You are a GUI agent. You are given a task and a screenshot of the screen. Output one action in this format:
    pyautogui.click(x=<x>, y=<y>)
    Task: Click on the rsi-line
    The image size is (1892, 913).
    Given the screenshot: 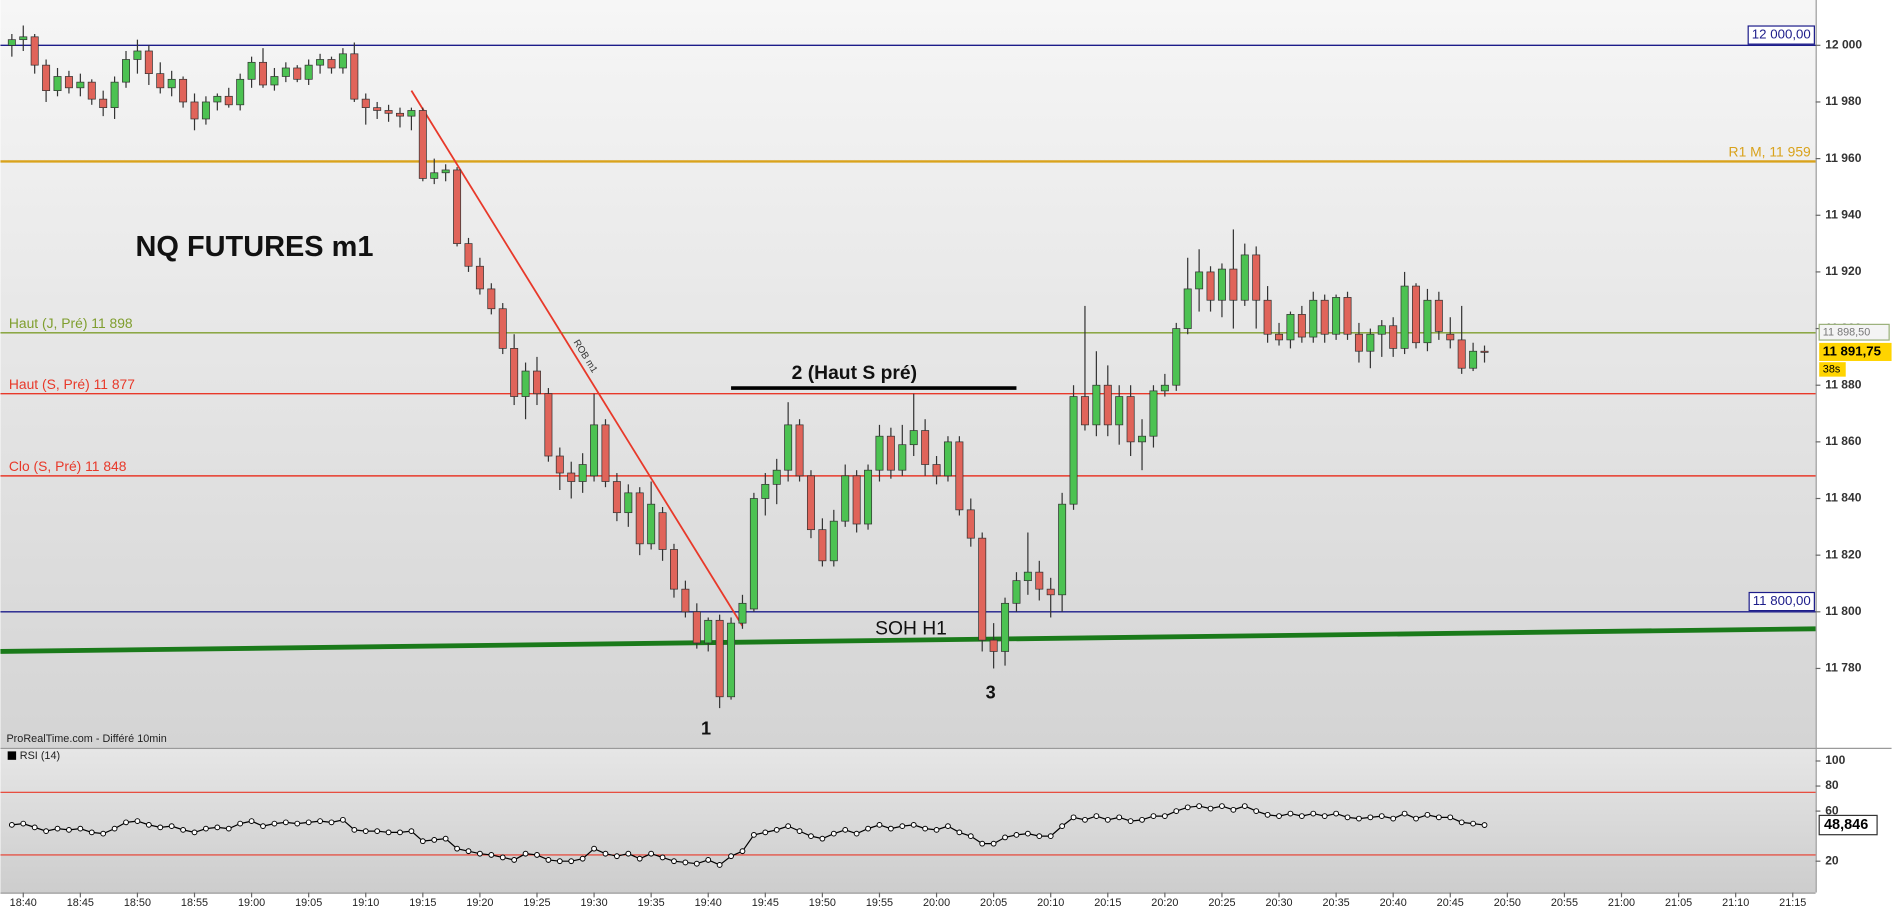 What is the action you would take?
    pyautogui.click(x=748, y=835)
    